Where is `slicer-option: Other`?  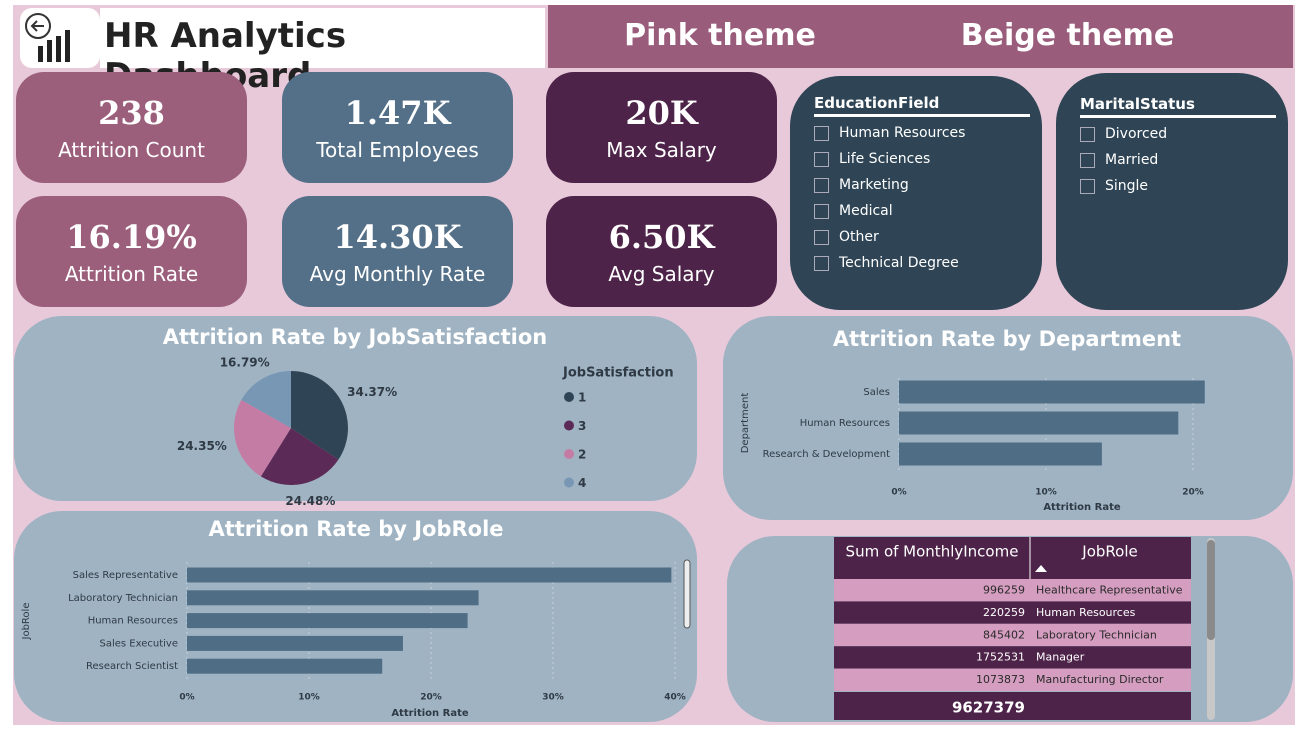 slicer-option: Other is located at coordinates (928, 237).